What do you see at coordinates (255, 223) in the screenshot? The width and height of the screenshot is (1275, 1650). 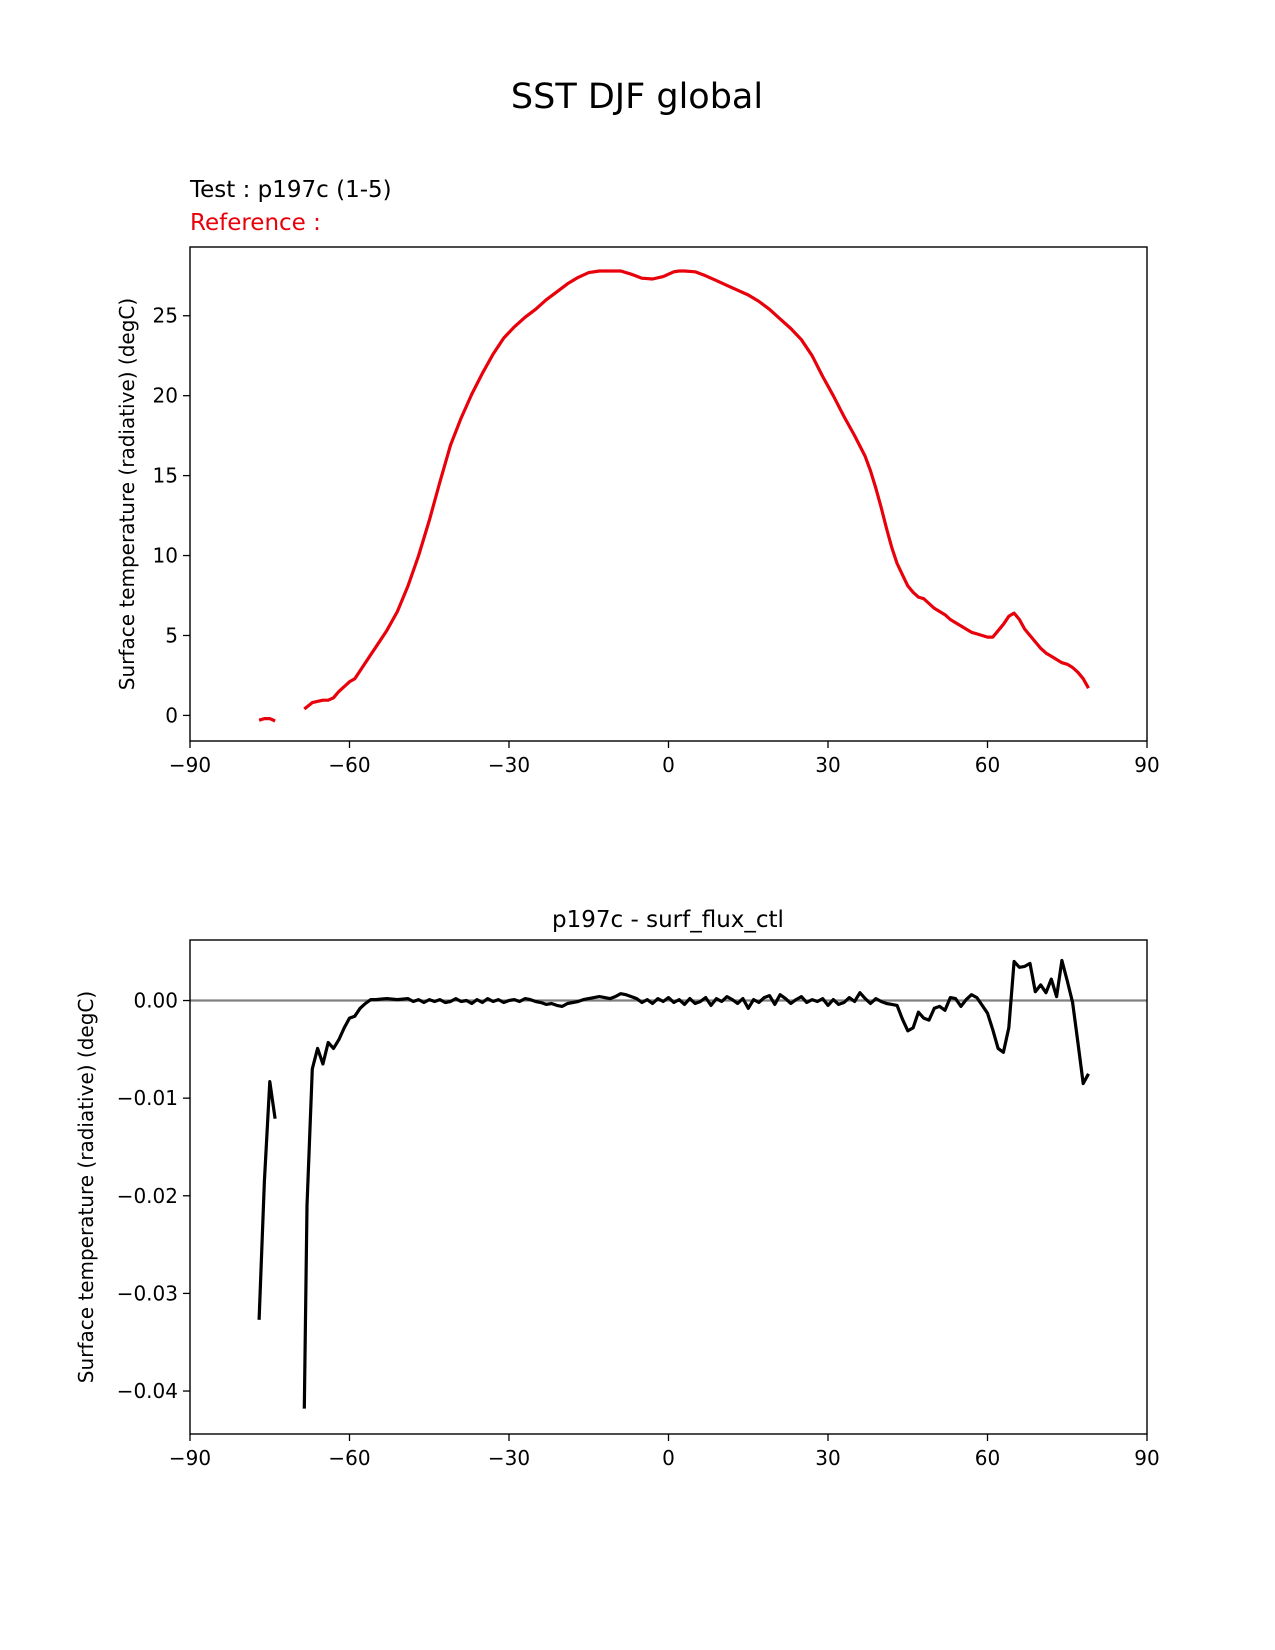 I see `top-title-reference: Reference :` at bounding box center [255, 223].